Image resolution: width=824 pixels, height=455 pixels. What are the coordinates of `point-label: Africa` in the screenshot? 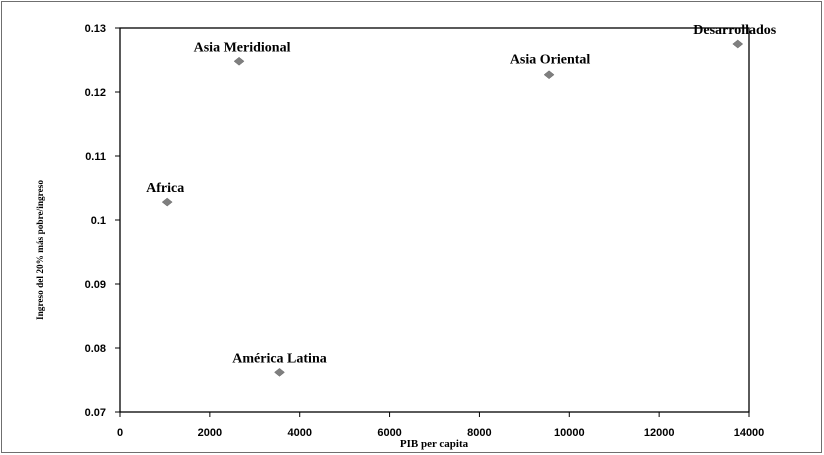 It's located at (165, 188).